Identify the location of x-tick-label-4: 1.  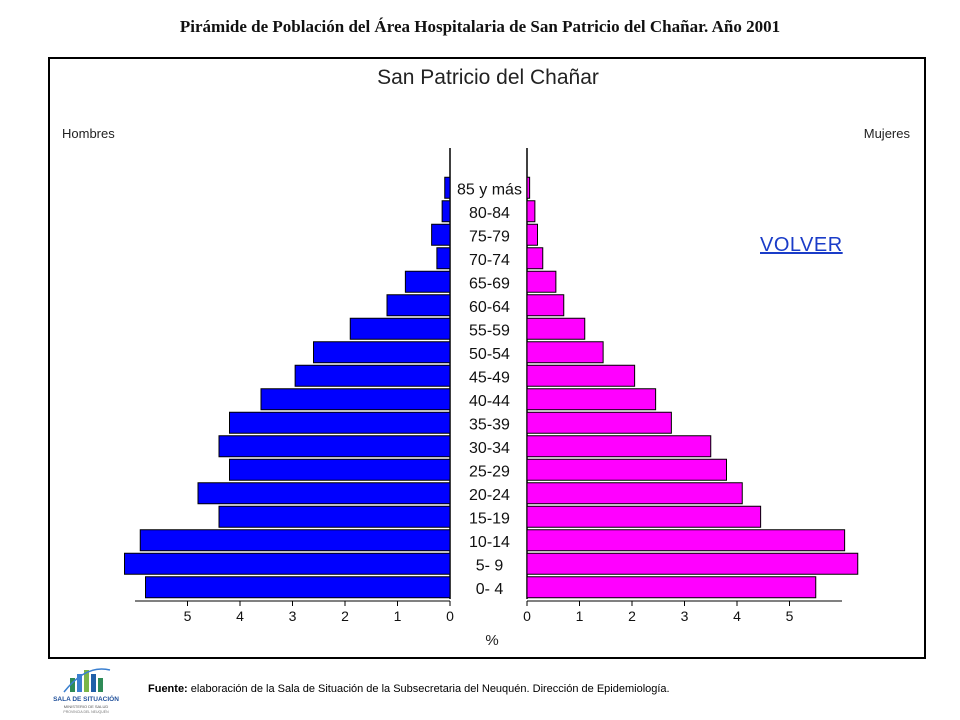
(398, 616).